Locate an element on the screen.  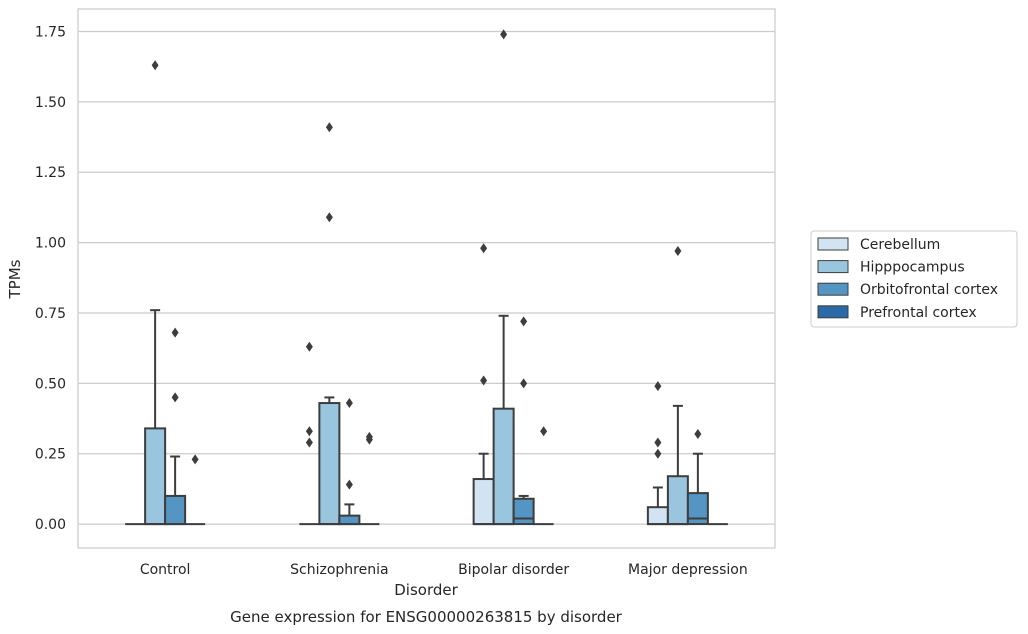
y-tick-label: 1.50 is located at coordinates (50, 103).